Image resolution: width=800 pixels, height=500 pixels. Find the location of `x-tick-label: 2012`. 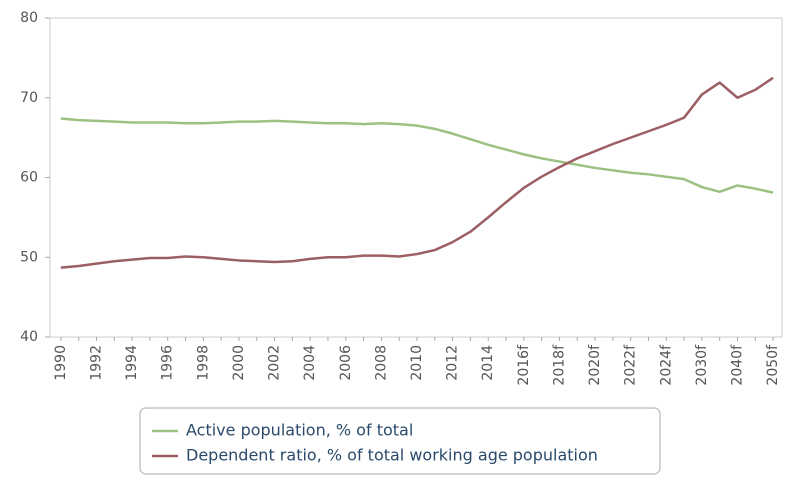

x-tick-label: 2012 is located at coordinates (453, 363).